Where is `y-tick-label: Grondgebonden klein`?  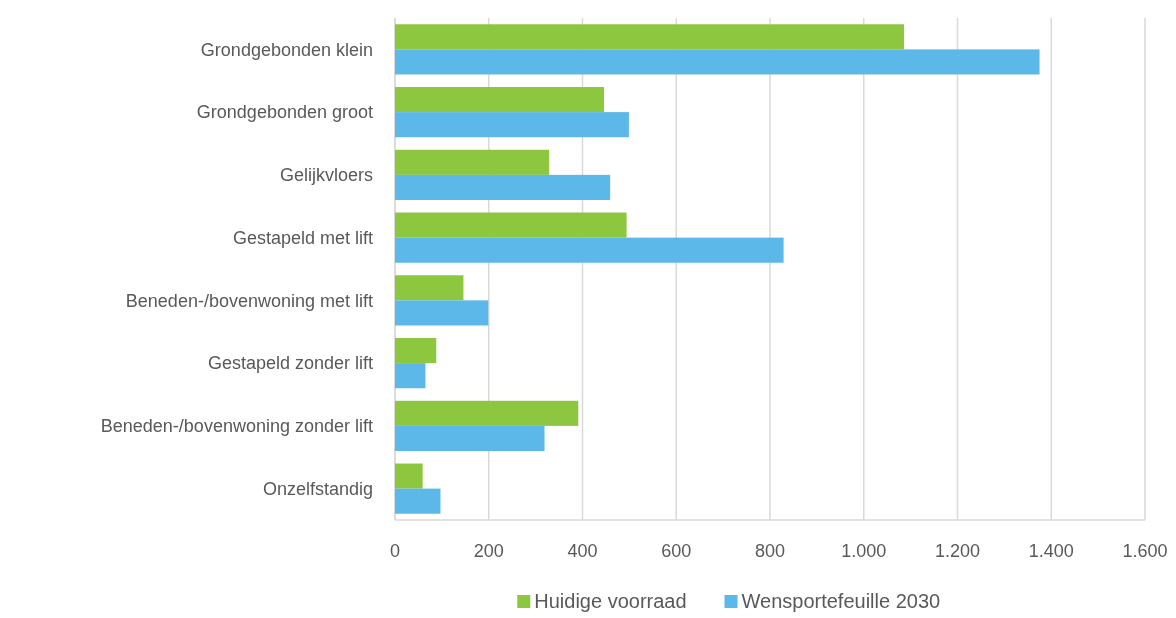
y-tick-label: Grondgebonden klein is located at coordinates (286, 49).